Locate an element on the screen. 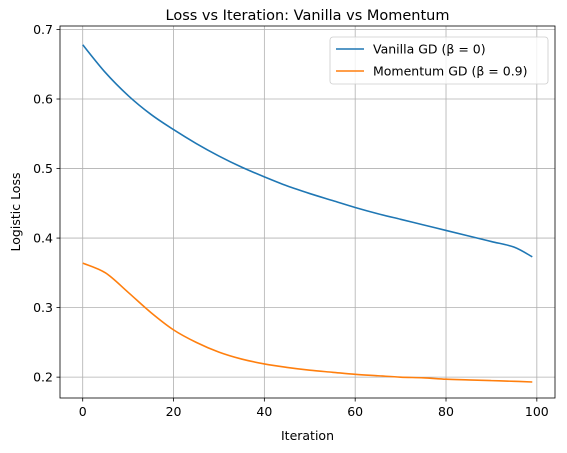  x-tick-label: 60 is located at coordinates (355, 411).